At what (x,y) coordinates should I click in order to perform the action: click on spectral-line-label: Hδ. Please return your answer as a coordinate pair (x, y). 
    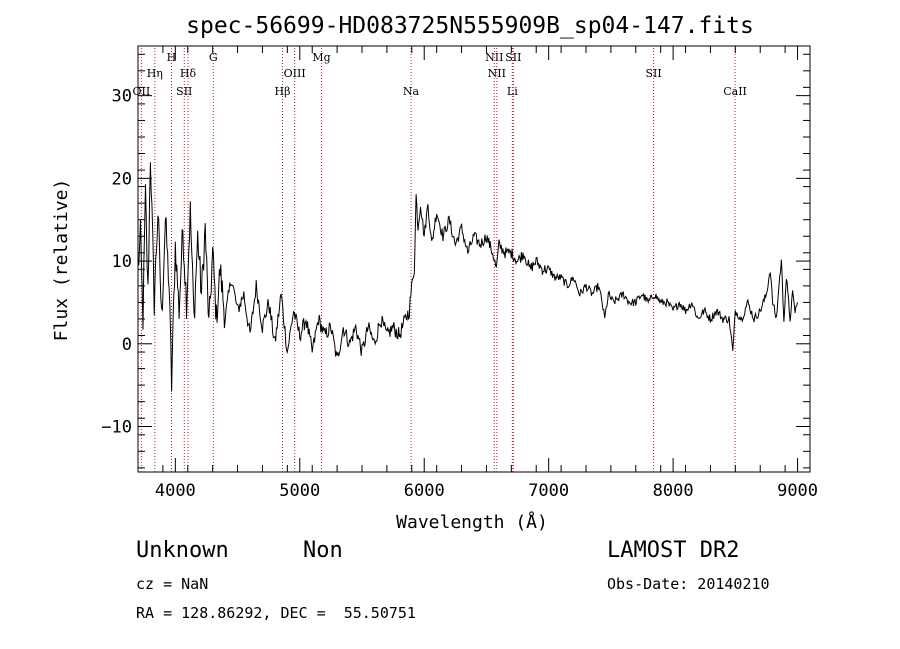
    Looking at the image, I should click on (188, 73).